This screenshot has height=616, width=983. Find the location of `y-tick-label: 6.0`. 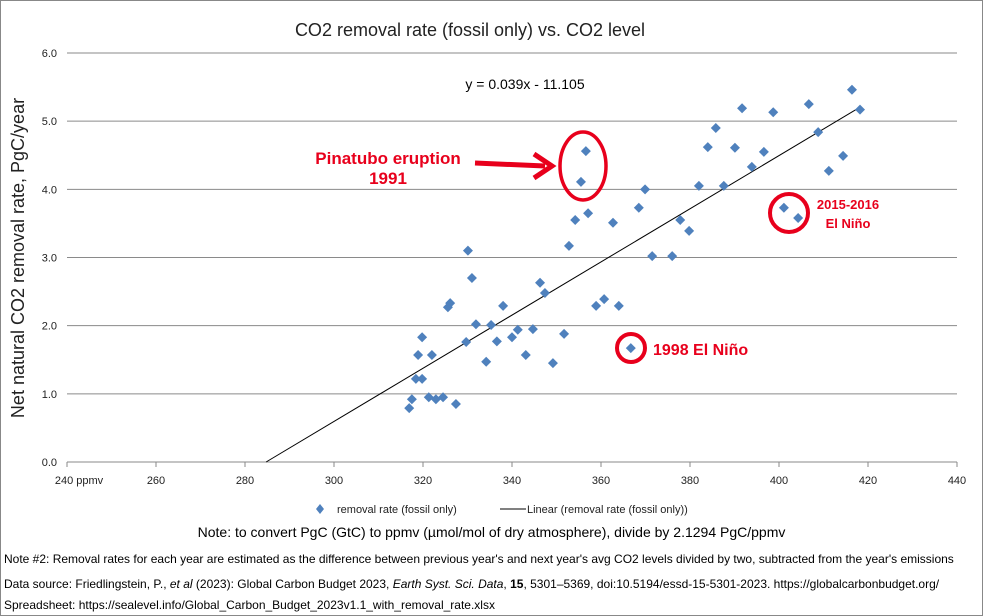

y-tick-label: 6.0 is located at coordinates (49, 54).